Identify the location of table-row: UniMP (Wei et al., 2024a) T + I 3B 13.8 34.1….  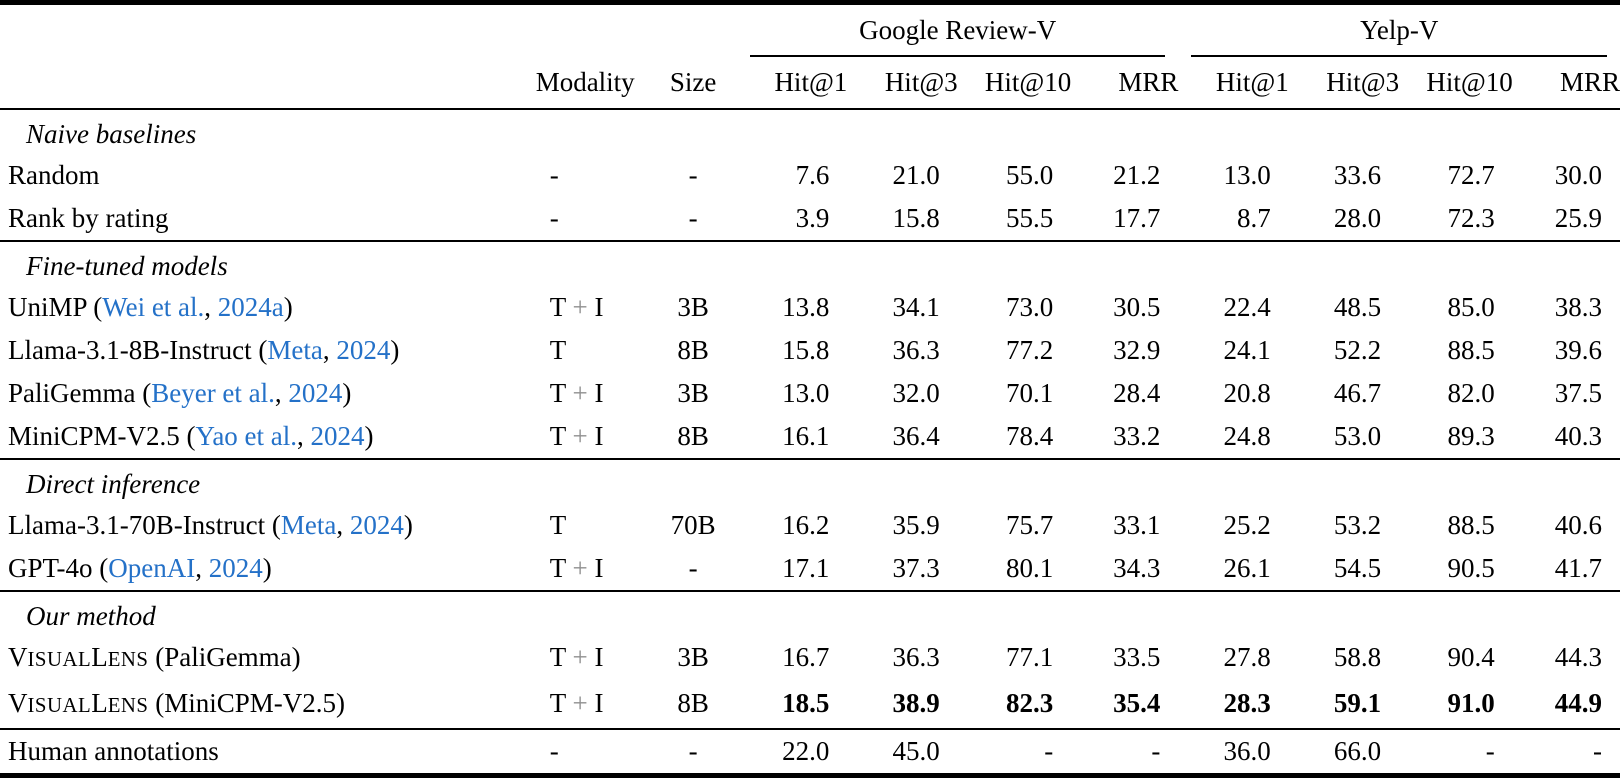
(810, 307).